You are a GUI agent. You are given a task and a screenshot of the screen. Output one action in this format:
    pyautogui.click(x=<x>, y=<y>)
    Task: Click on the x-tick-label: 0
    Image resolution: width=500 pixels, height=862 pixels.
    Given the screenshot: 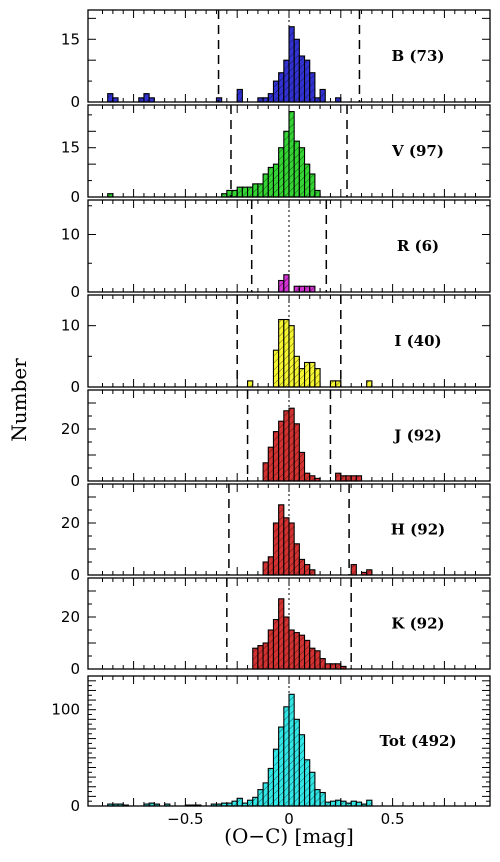 What is the action you would take?
    pyautogui.click(x=289, y=819)
    